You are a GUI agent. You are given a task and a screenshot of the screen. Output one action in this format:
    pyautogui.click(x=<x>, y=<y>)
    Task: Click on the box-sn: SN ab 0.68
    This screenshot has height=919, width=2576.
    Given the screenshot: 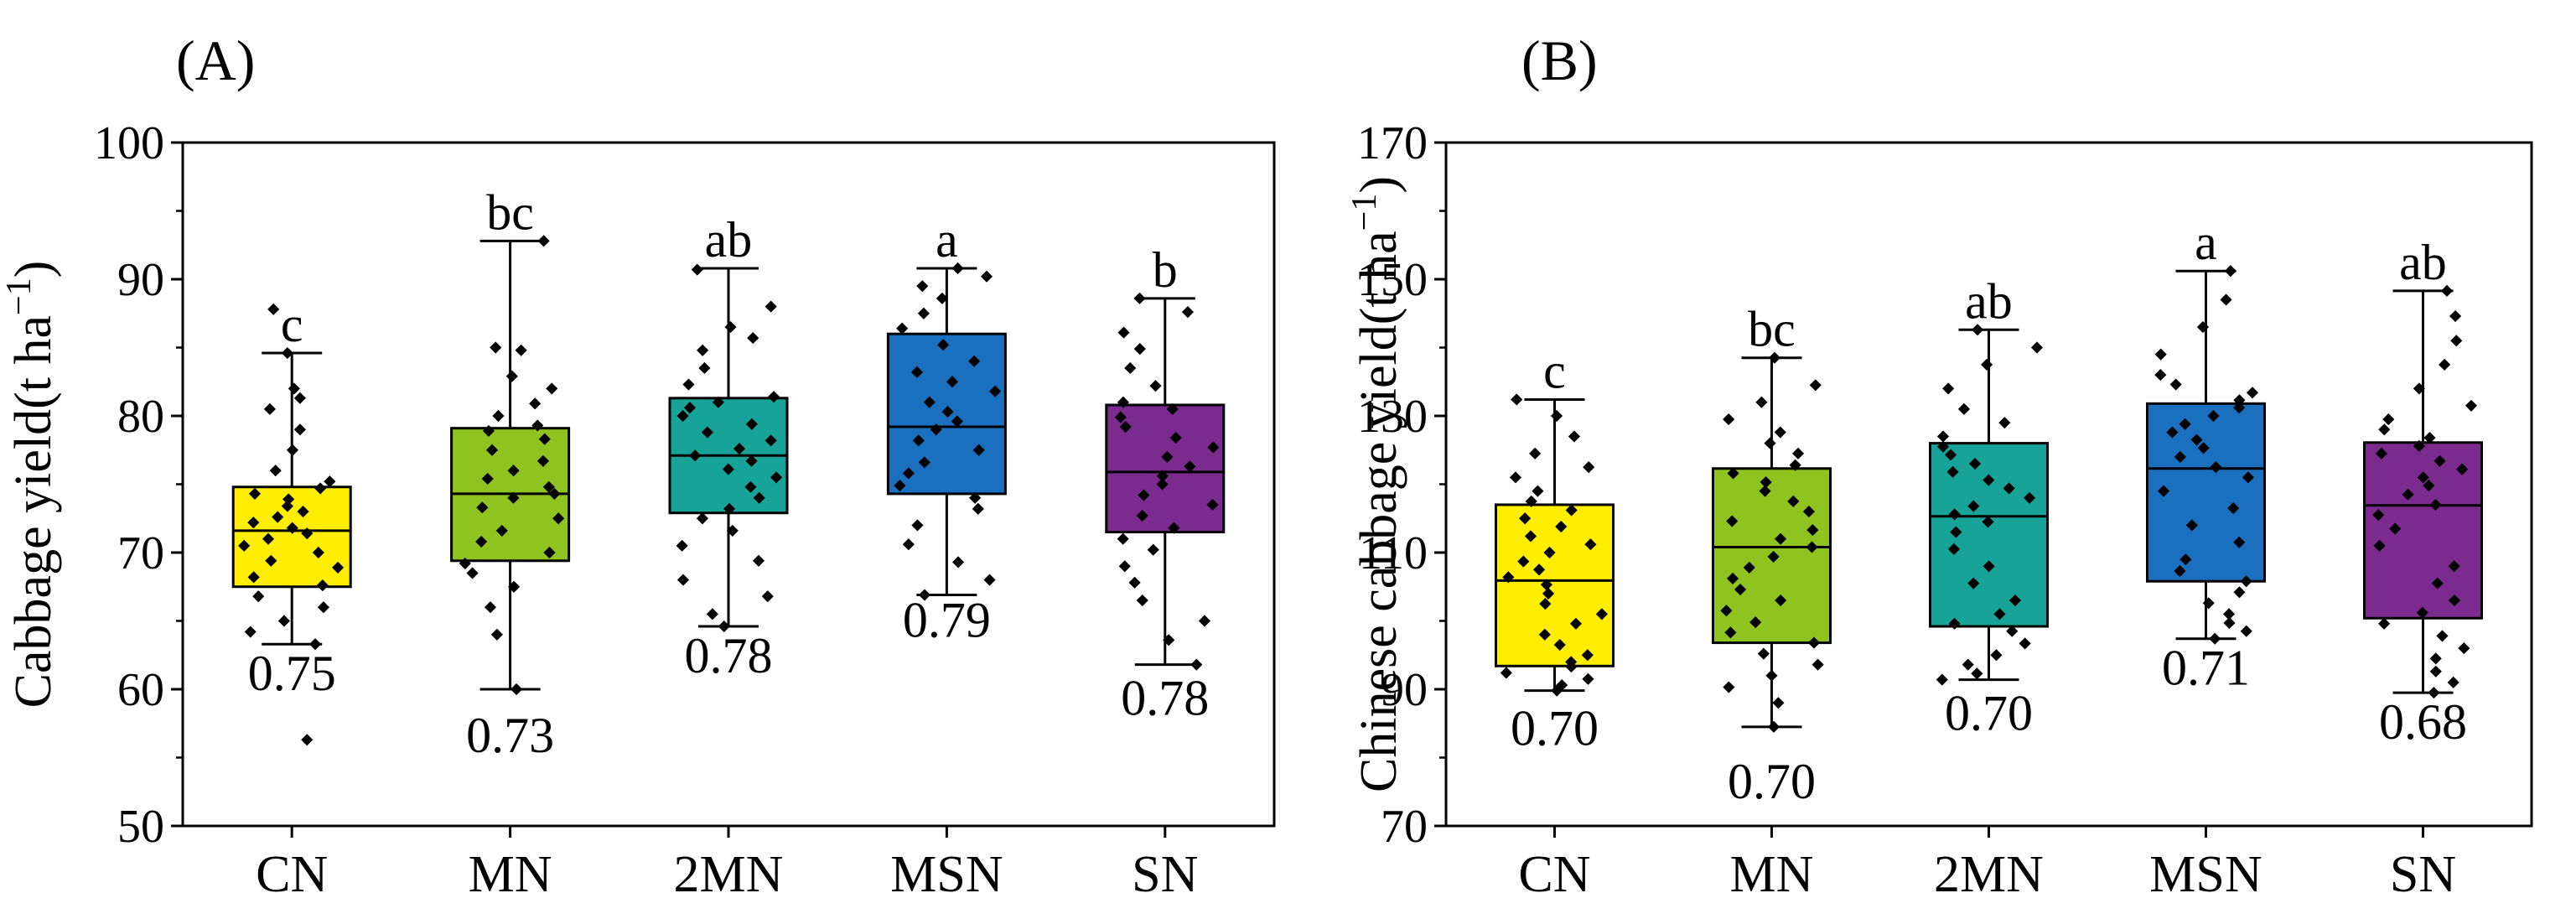 What is the action you would take?
    pyautogui.click(x=2423, y=569)
    